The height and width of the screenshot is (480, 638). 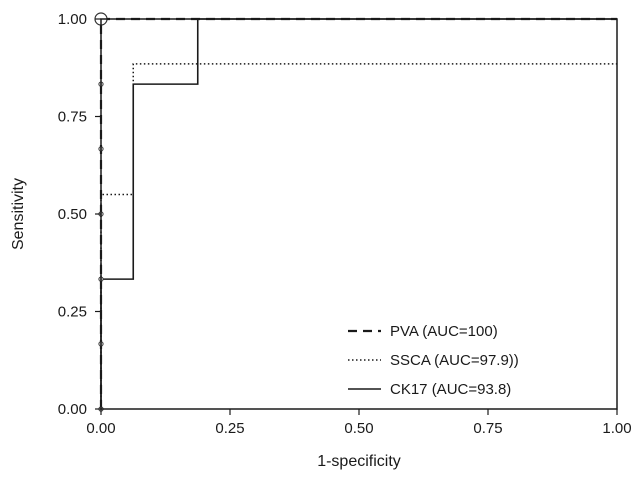 What do you see at coordinates (72, 409) in the screenshot?
I see `y-tick-label-0: 0.00` at bounding box center [72, 409].